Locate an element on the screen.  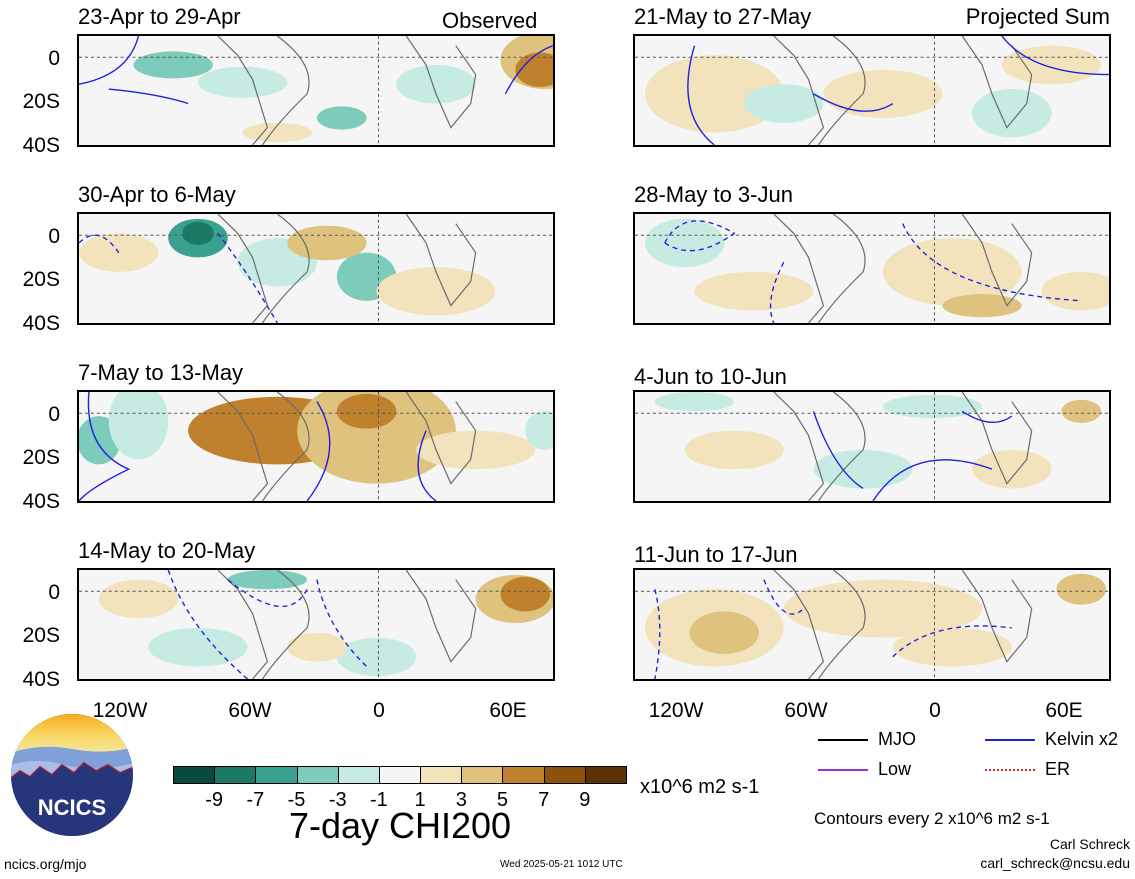
colorbar-units: x10^6 m2 s-1 is located at coordinates (700, 787).